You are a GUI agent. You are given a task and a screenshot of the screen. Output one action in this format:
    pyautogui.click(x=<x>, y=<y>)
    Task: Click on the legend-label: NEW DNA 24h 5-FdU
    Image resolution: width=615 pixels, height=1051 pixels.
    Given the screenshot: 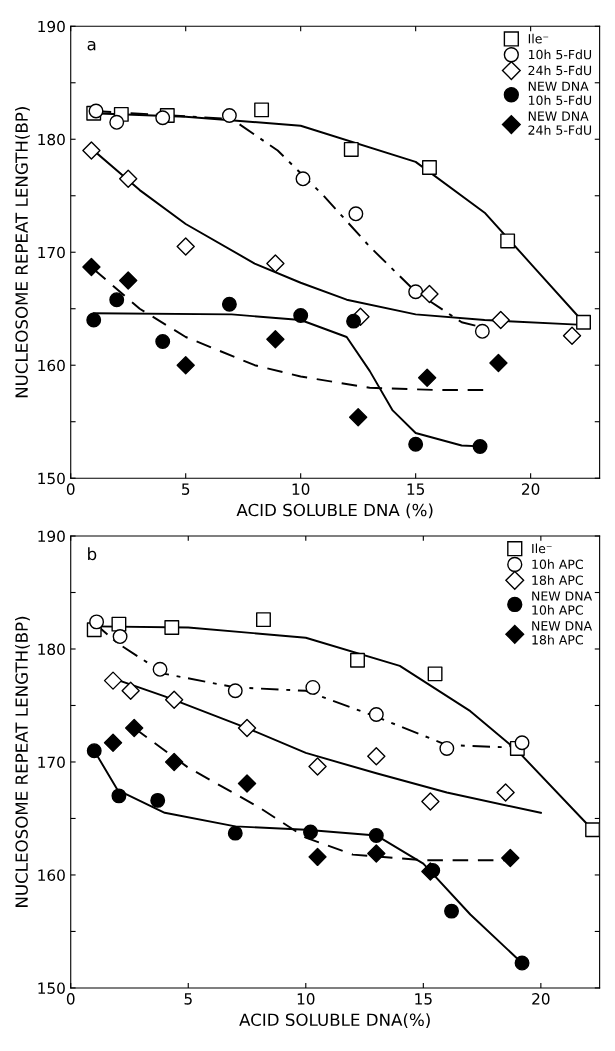 What is the action you would take?
    pyautogui.click(x=560, y=123)
    